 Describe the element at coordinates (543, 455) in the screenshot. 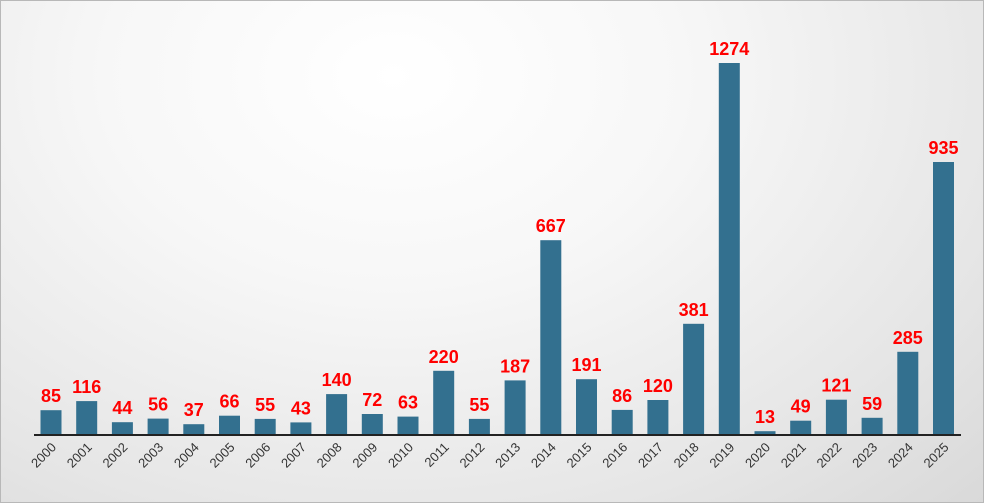

I see `x-tick-label-2014: 2014` at that location.